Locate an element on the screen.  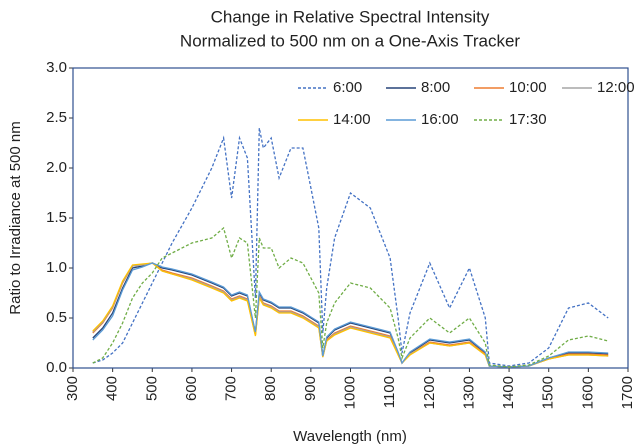
y-tick-label: 0.5 is located at coordinates (56, 317).